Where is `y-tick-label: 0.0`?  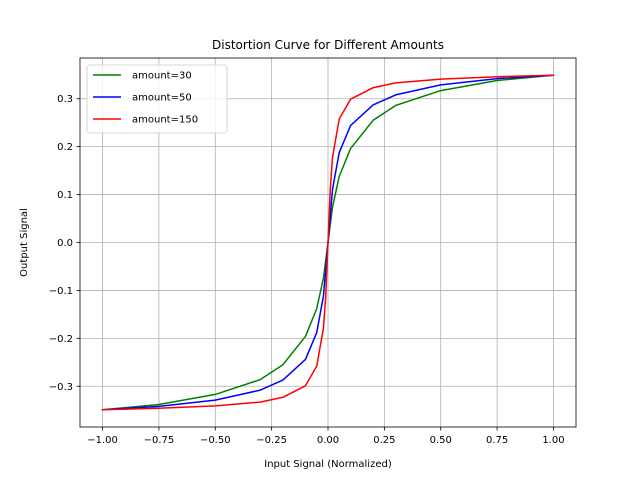 y-tick-label: 0.0 is located at coordinates (65, 243).